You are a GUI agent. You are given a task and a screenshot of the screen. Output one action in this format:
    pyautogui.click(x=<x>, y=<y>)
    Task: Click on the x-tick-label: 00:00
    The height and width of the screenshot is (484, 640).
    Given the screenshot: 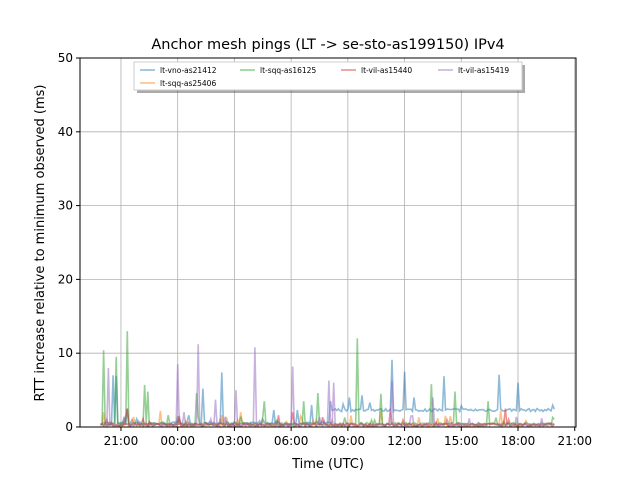 What is the action you would take?
    pyautogui.click(x=177, y=441)
    